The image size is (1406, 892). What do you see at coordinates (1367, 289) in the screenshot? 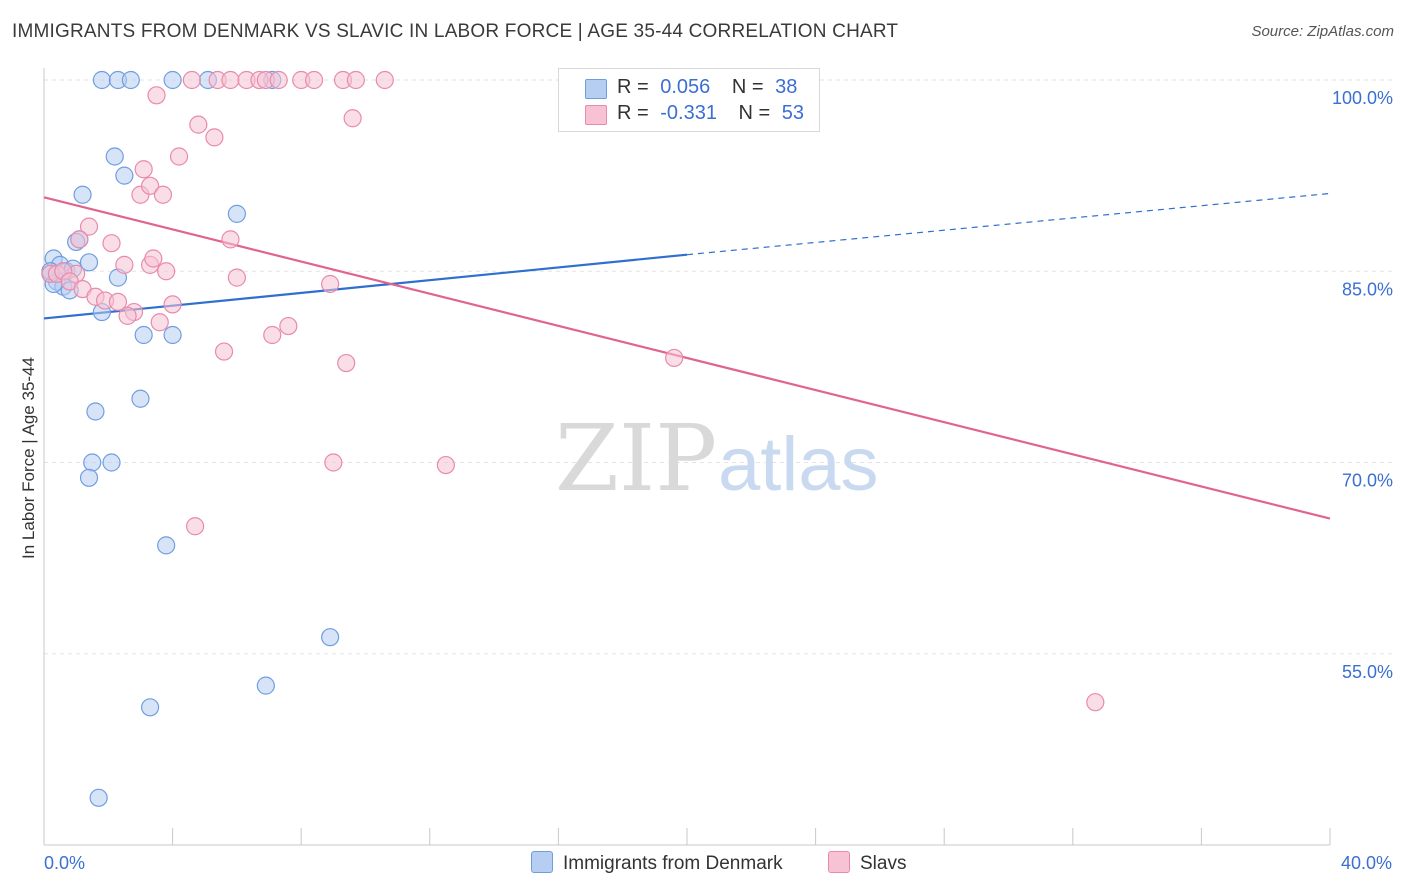
I see `y-tick-label: 85.0%` at bounding box center [1367, 289].